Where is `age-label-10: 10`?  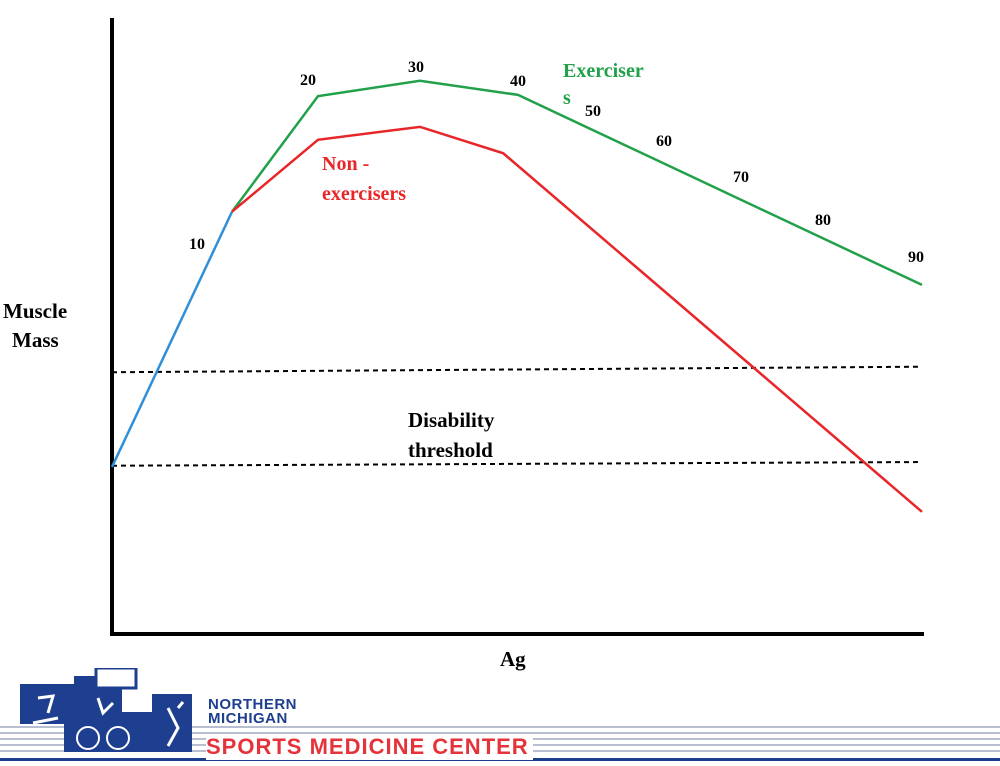
age-label-10: 10 is located at coordinates (197, 244).